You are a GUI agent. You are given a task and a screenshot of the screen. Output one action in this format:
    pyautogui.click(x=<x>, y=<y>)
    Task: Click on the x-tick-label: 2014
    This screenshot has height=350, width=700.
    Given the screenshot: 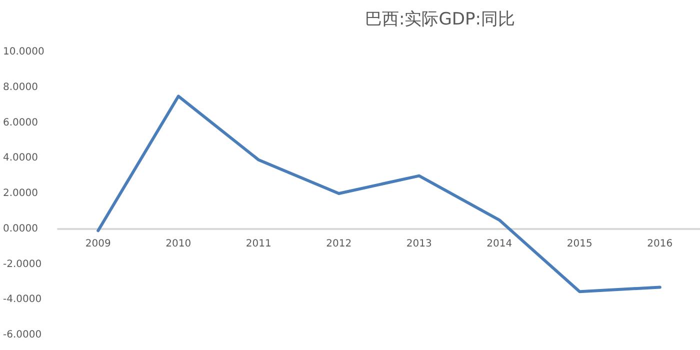 What is the action you would take?
    pyautogui.click(x=499, y=244)
    